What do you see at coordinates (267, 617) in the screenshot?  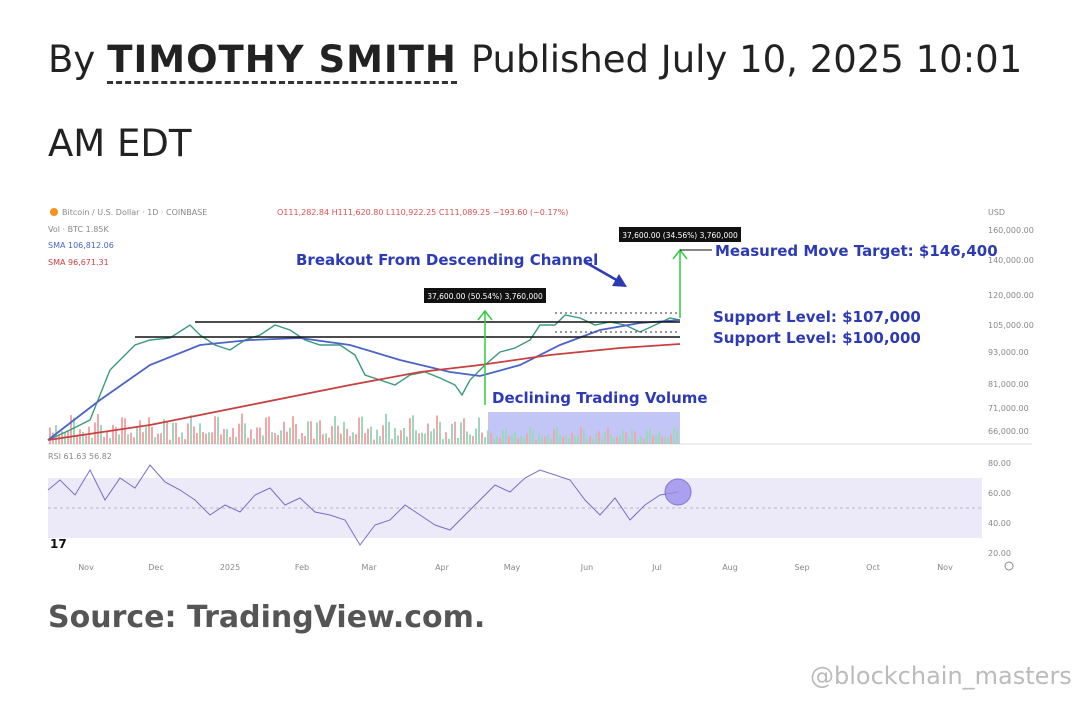 I see `source: Source: TradingView.com.` at bounding box center [267, 617].